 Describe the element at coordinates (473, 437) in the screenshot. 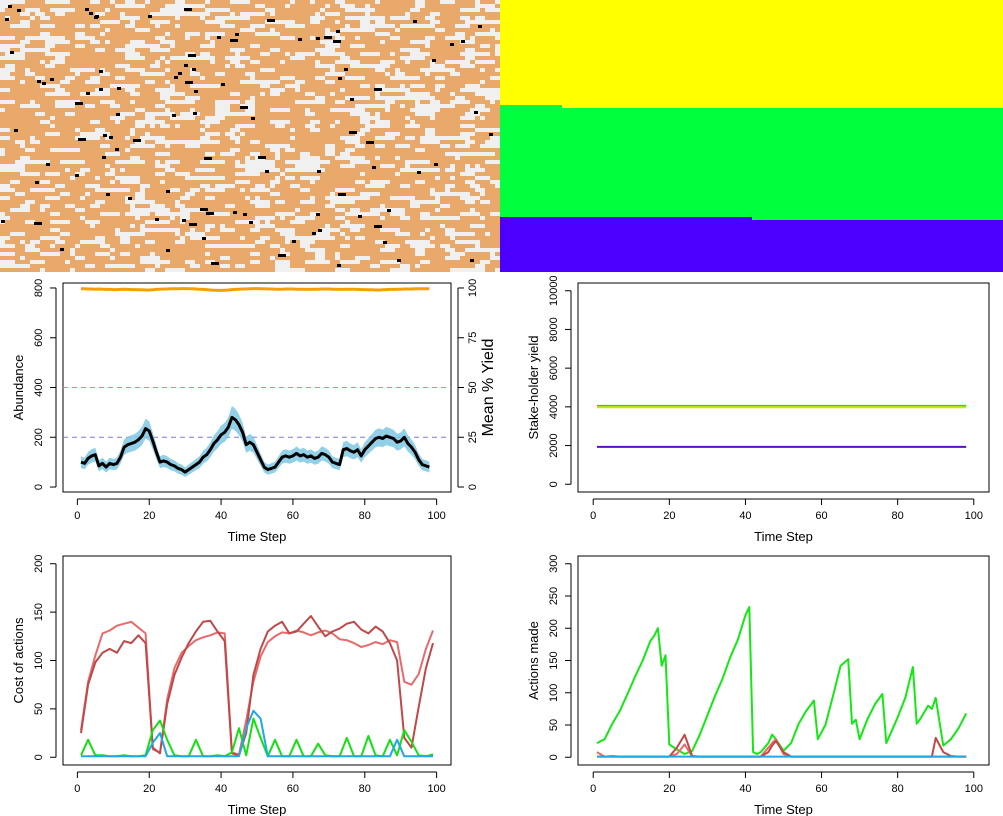

I see `y-right-tick-label: 25` at that location.